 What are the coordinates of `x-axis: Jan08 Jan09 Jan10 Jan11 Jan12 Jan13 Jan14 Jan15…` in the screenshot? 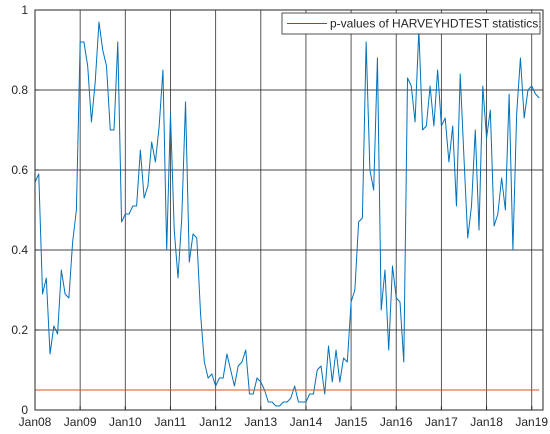 It's located at (283, 417).